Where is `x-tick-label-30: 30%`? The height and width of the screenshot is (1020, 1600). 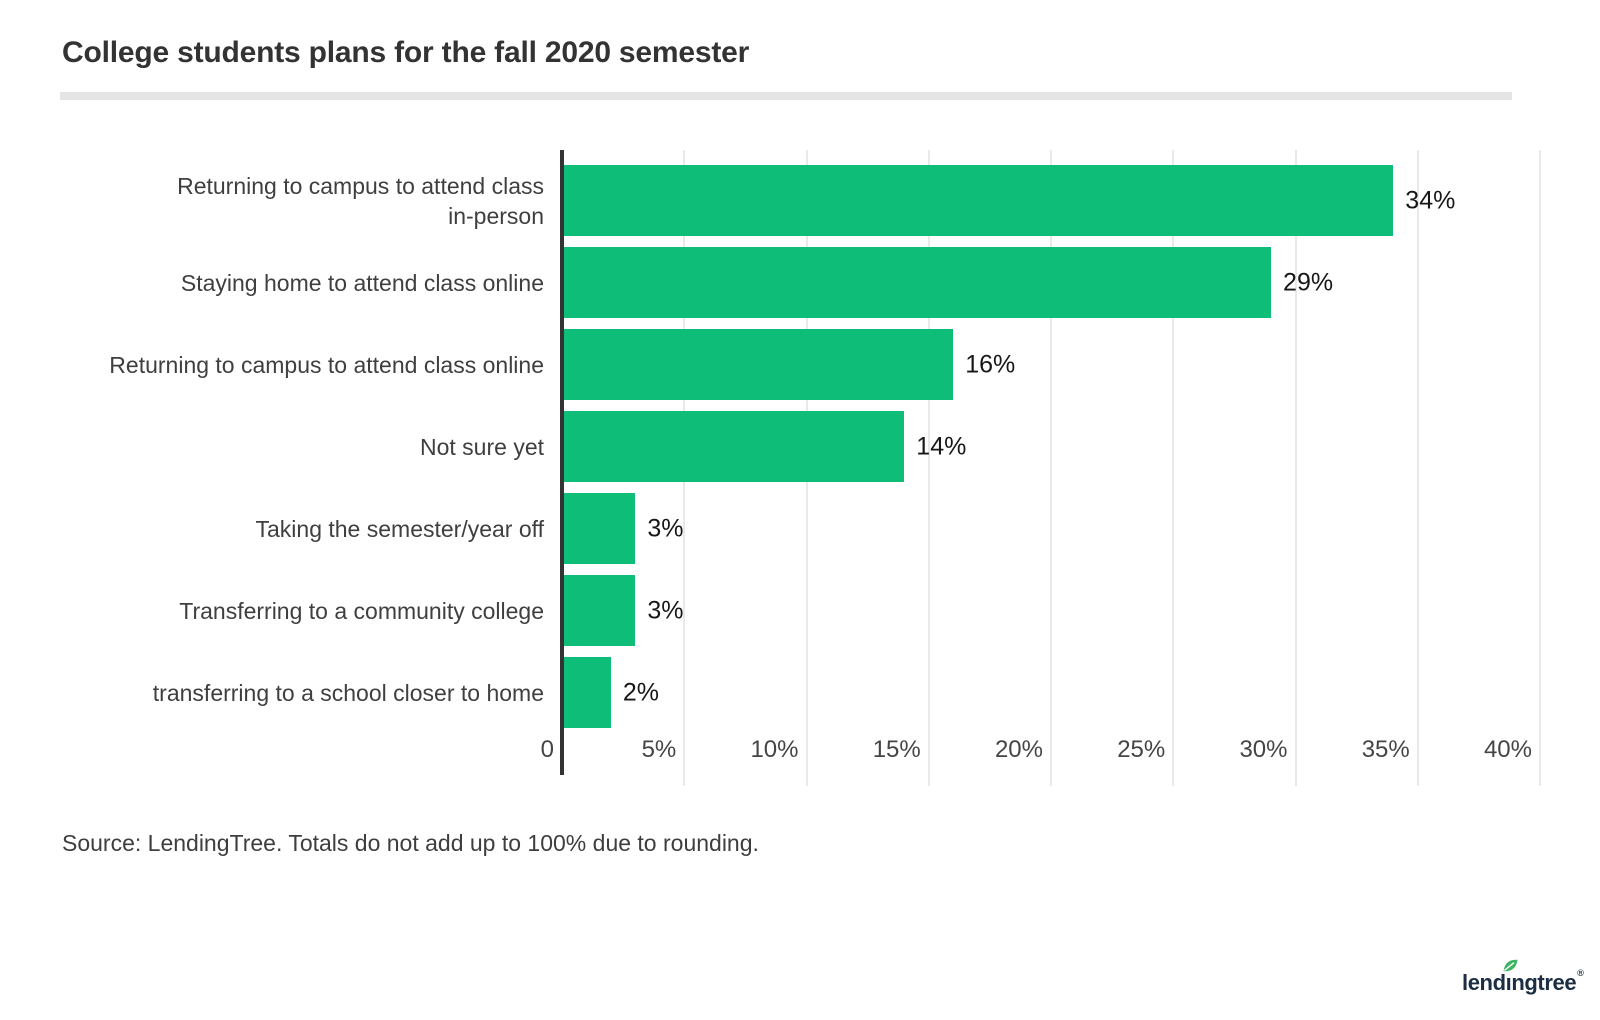 x-tick-label-30: 30% is located at coordinates (1263, 749).